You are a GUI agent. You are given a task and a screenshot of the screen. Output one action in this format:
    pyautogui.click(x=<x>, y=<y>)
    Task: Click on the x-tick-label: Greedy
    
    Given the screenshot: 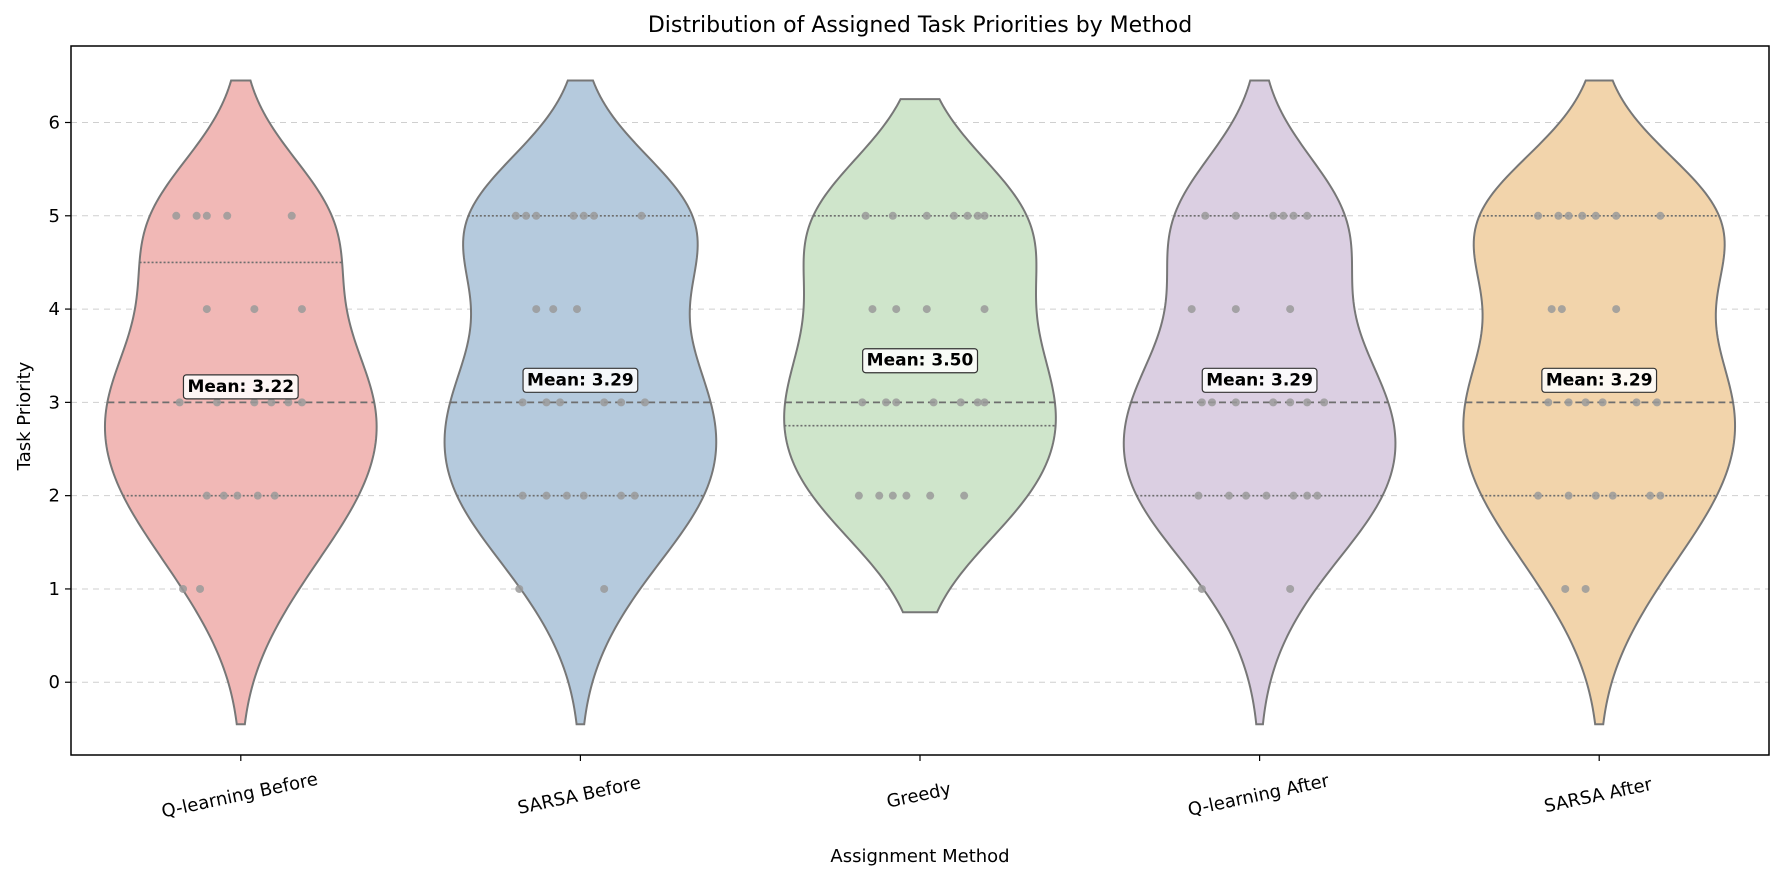 What is the action you would take?
    pyautogui.click(x=919, y=796)
    